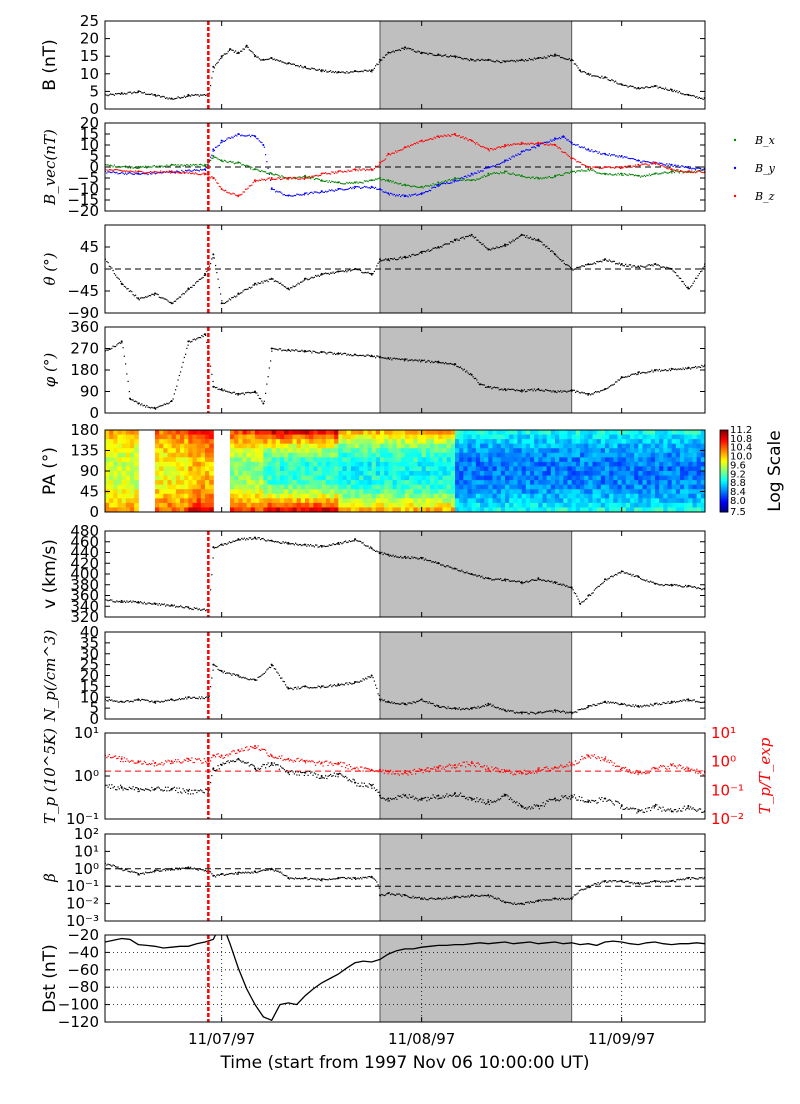  Describe the element at coordinates (89, 21) in the screenshot. I see `y-tick-label: 25` at that location.